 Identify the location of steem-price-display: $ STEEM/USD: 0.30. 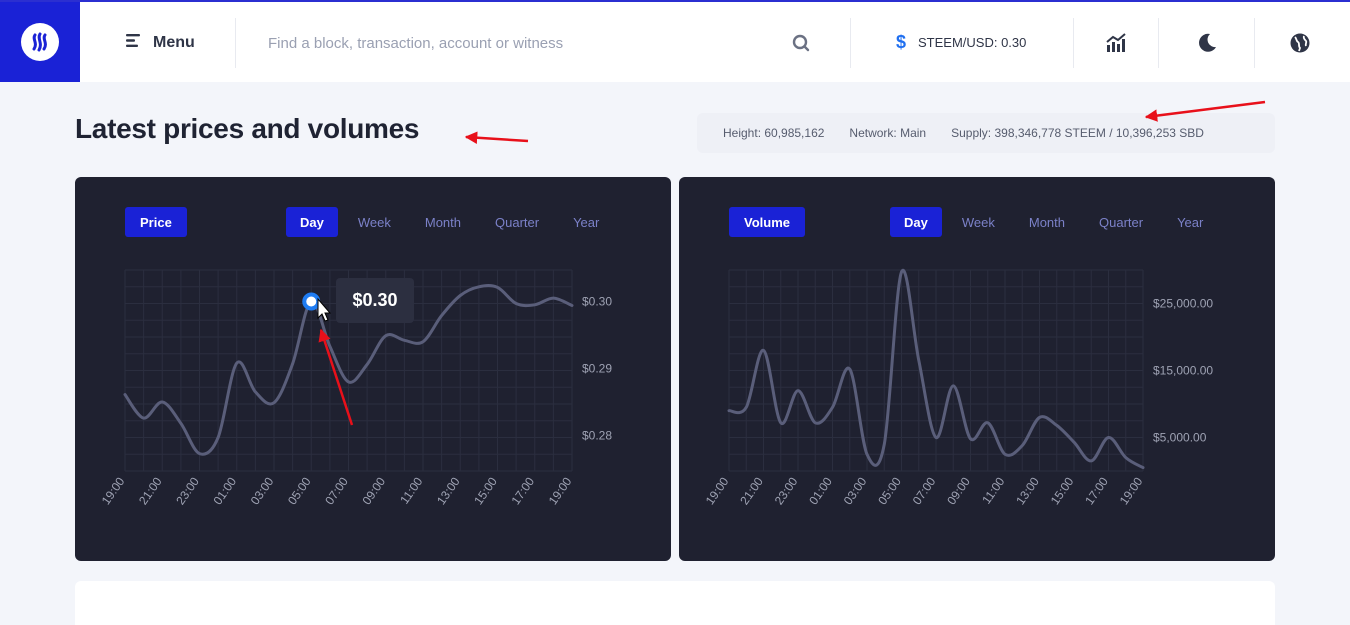
(961, 42).